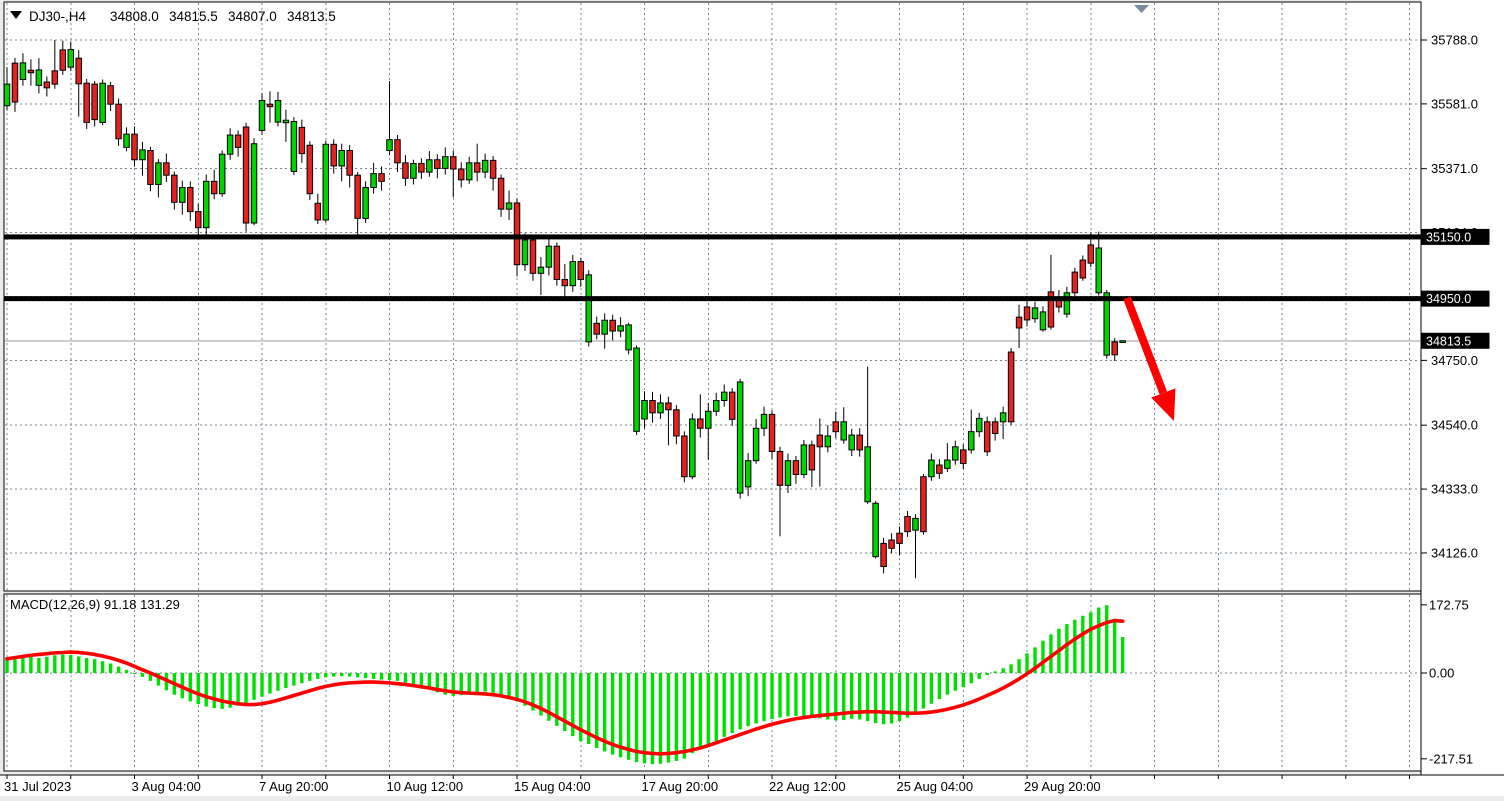 This screenshot has width=1504, height=801. What do you see at coordinates (1141, 9) in the screenshot?
I see `chart-shift-marker-icon` at bounding box center [1141, 9].